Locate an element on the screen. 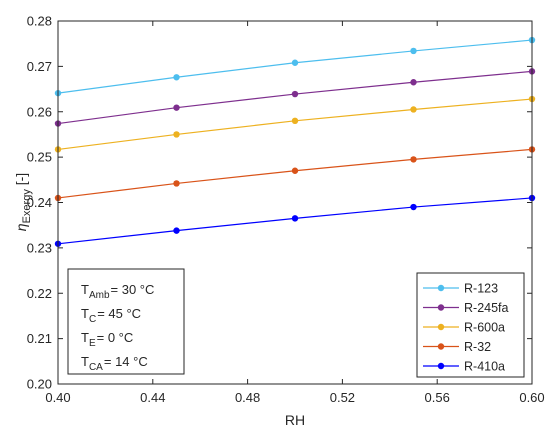 The width and height of the screenshot is (550, 437). x-tick-label: 0.48 is located at coordinates (247, 397).